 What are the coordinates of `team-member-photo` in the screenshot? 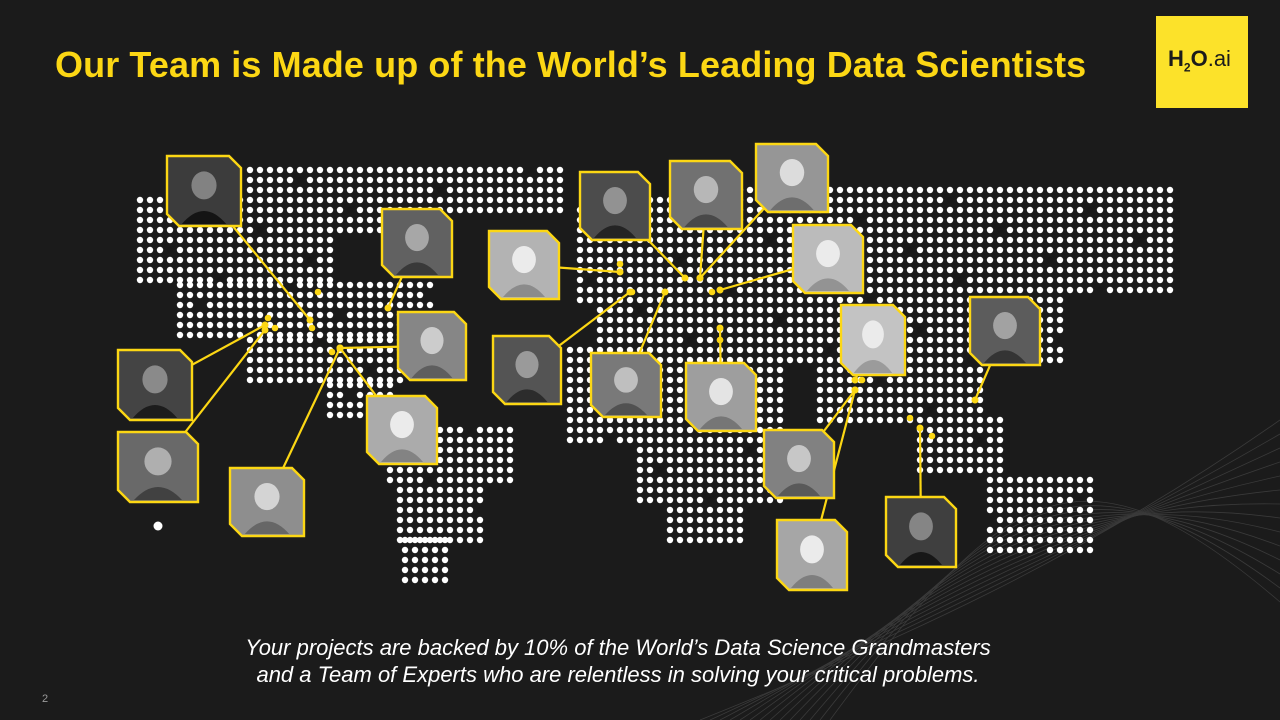 It's located at (873, 340).